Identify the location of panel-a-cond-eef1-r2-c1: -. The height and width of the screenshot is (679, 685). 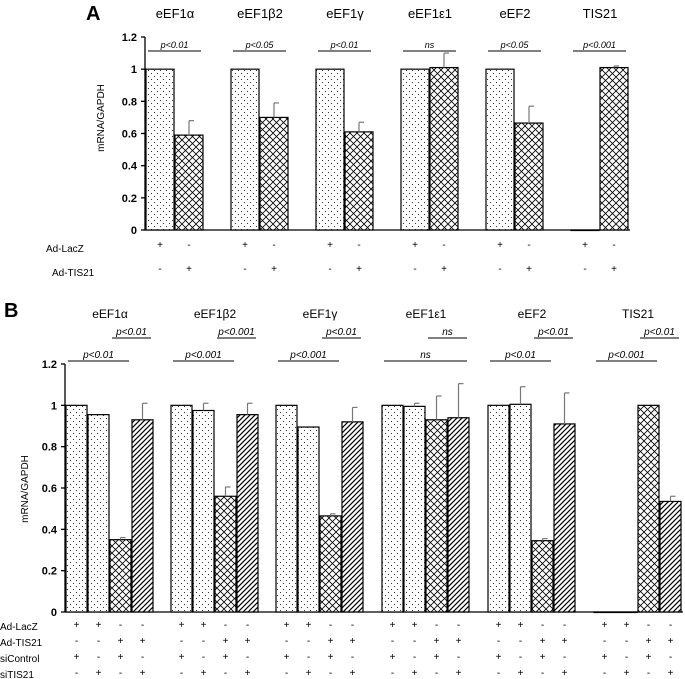
(329, 269).